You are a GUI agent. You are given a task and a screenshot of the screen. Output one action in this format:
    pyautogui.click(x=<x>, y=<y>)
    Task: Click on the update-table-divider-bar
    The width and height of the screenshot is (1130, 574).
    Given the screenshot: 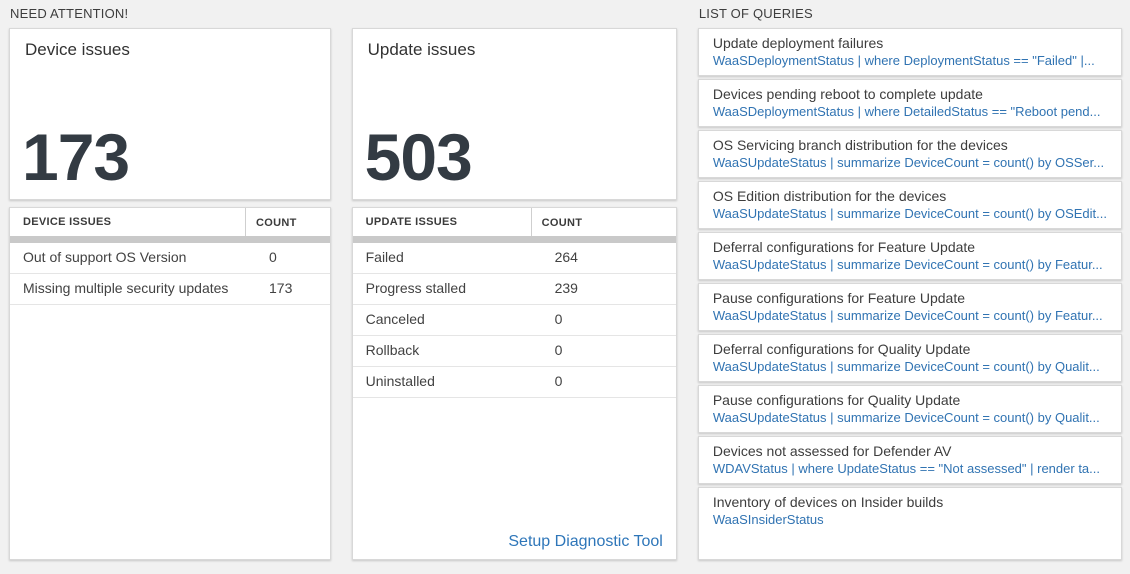 What is the action you would take?
    pyautogui.click(x=514, y=239)
    